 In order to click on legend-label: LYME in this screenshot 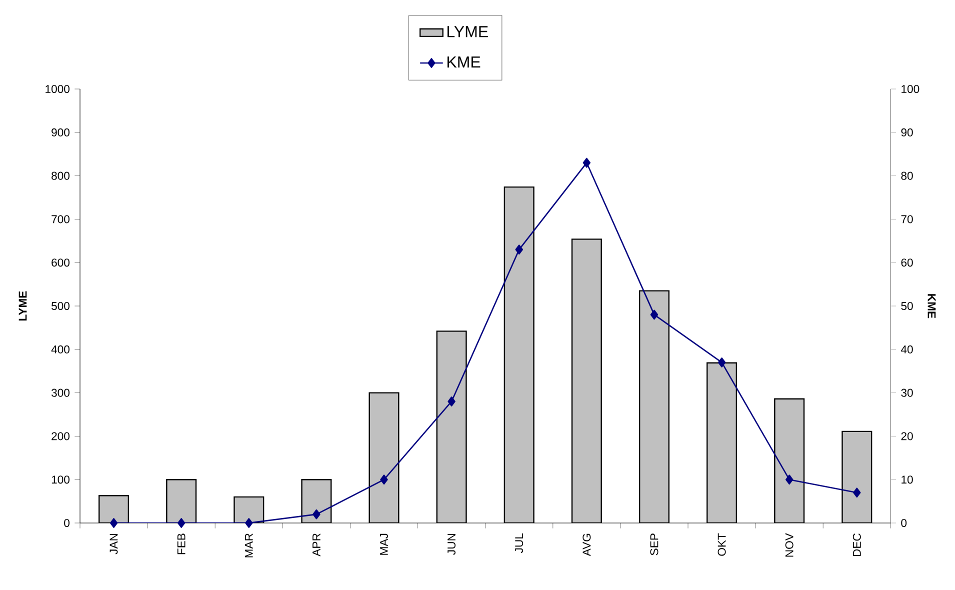, I will do `click(468, 32)`.